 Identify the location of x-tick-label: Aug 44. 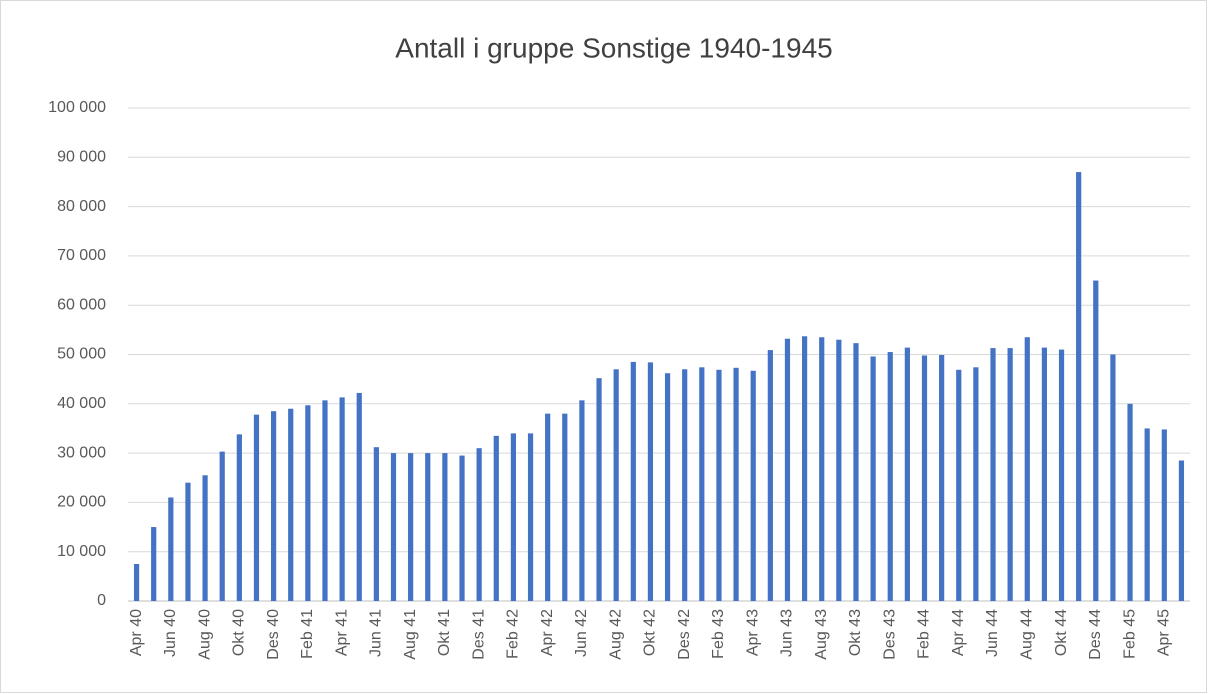
(1026, 634).